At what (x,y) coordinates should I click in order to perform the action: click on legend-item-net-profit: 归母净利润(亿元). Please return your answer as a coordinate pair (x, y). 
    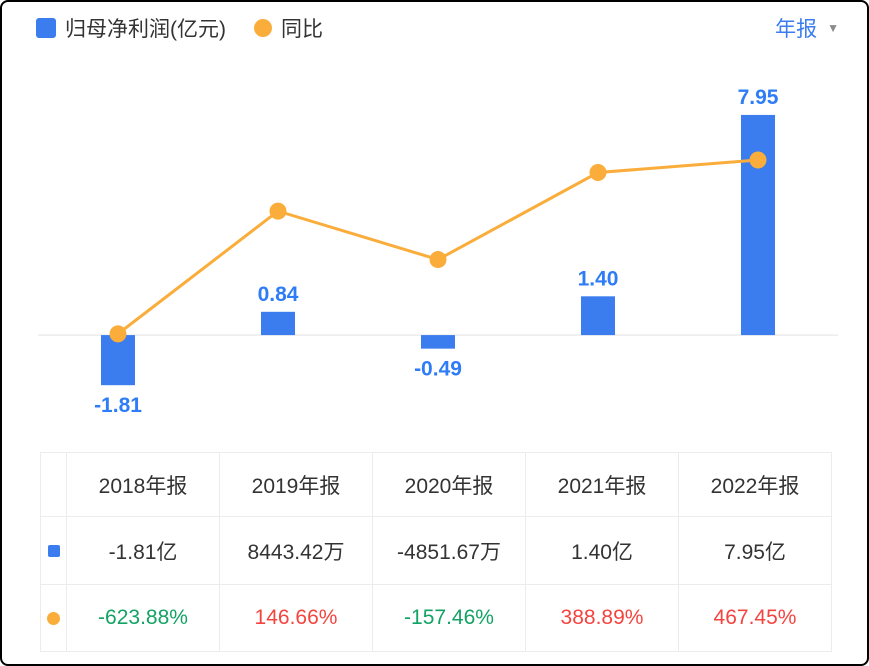
    Looking at the image, I should click on (131, 28).